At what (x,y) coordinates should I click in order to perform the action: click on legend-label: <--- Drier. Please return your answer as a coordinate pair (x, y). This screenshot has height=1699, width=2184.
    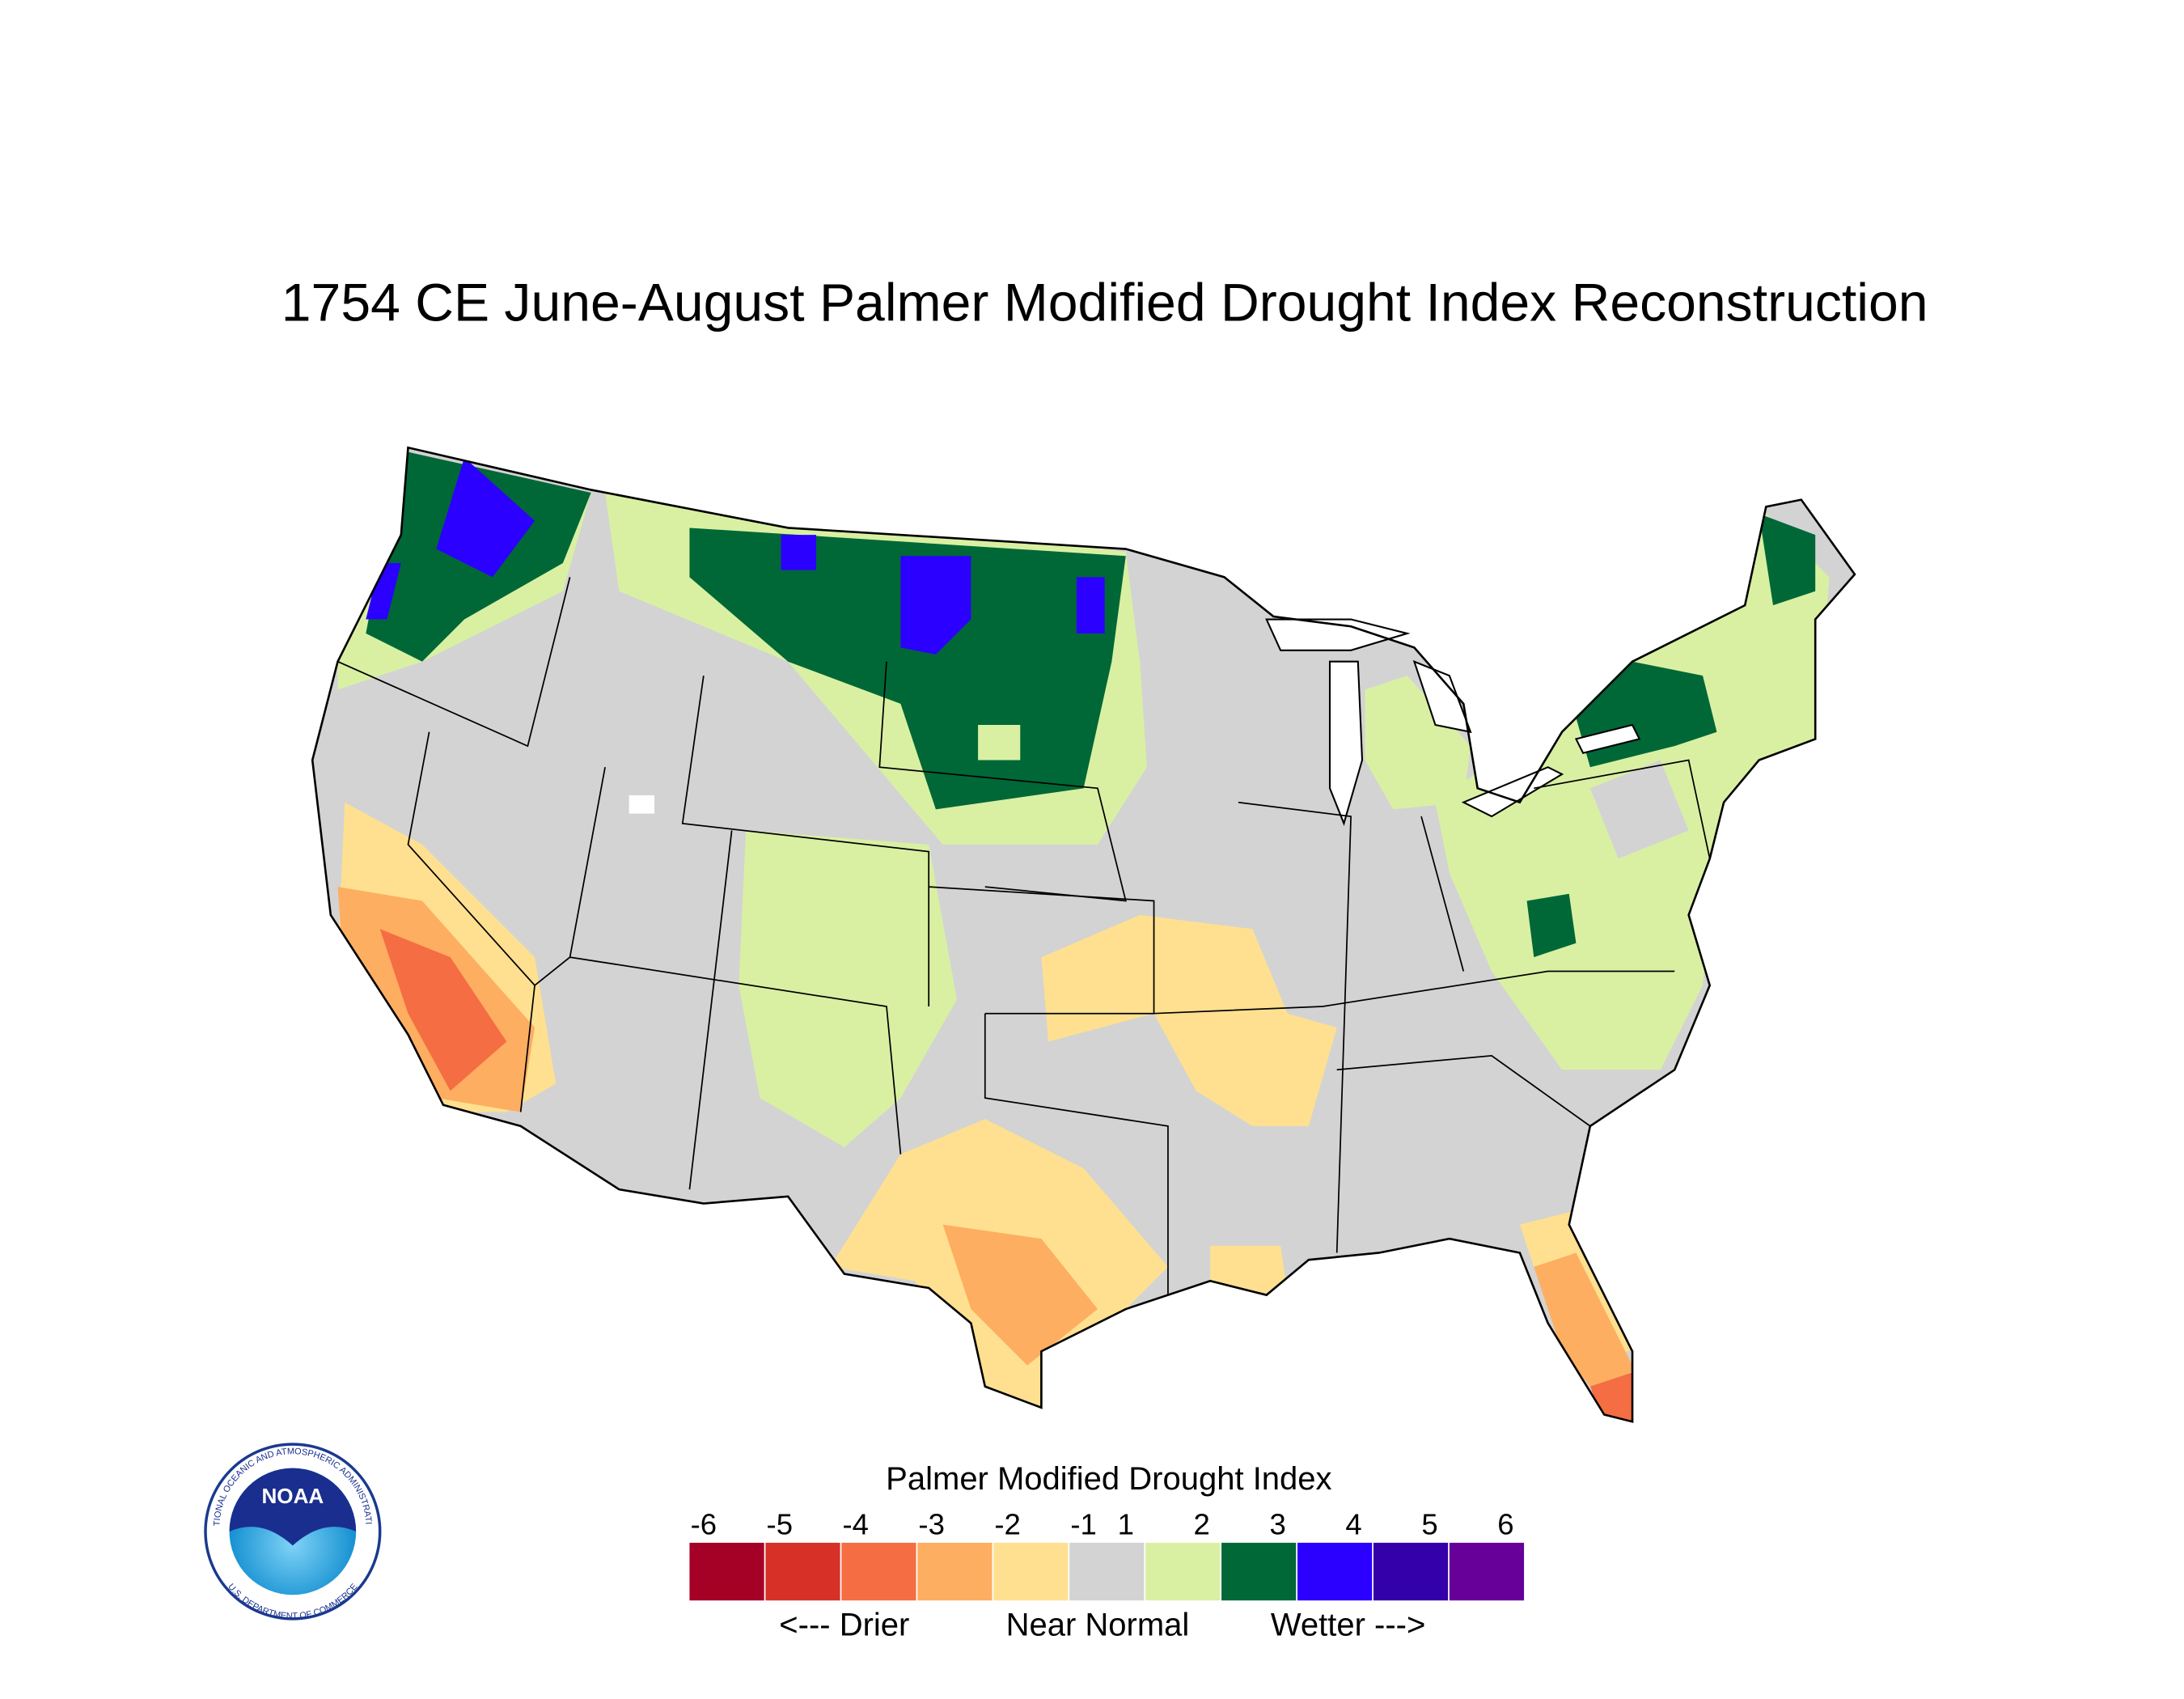
    Looking at the image, I should click on (844, 1625).